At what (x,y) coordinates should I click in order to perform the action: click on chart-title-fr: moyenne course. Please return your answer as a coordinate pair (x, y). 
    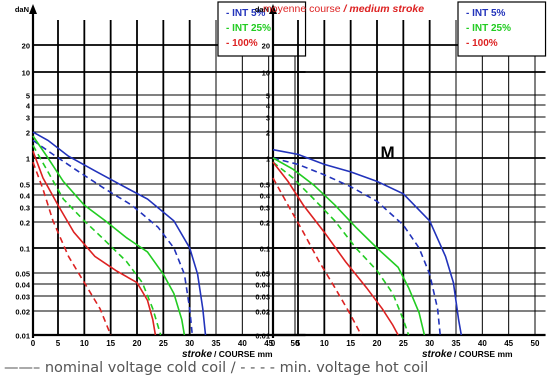
    Looking at the image, I should click on (303, 9).